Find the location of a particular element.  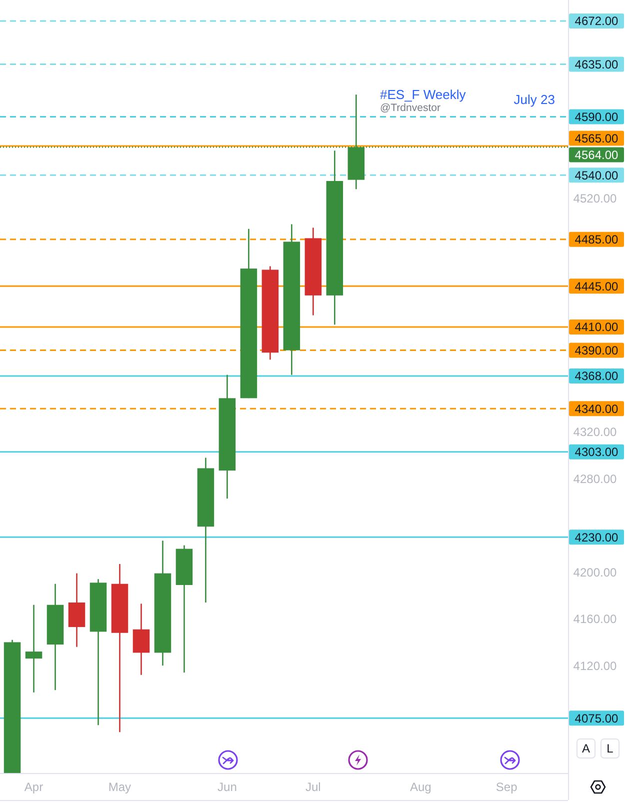

auto-scale-button: A is located at coordinates (586, 748).